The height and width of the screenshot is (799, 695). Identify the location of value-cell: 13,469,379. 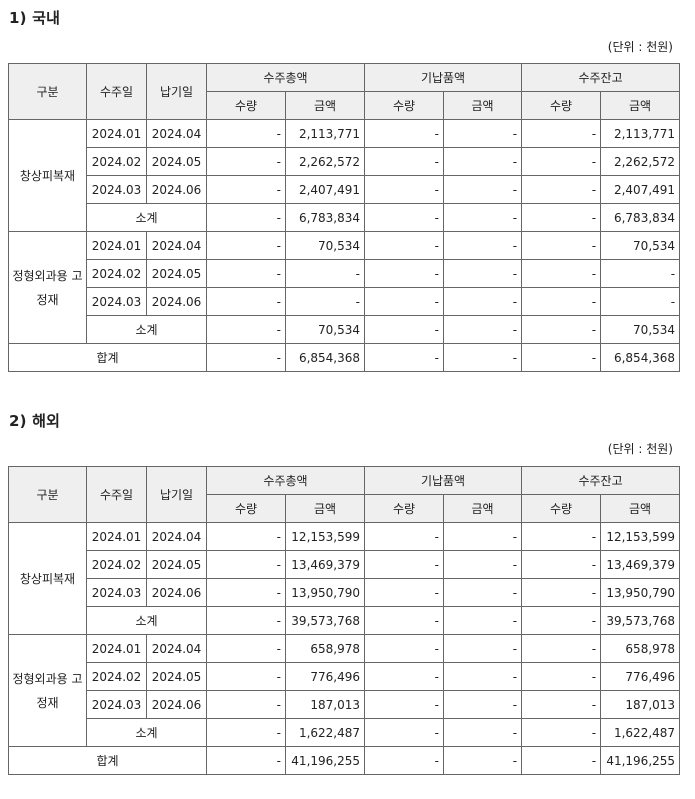
(640, 564).